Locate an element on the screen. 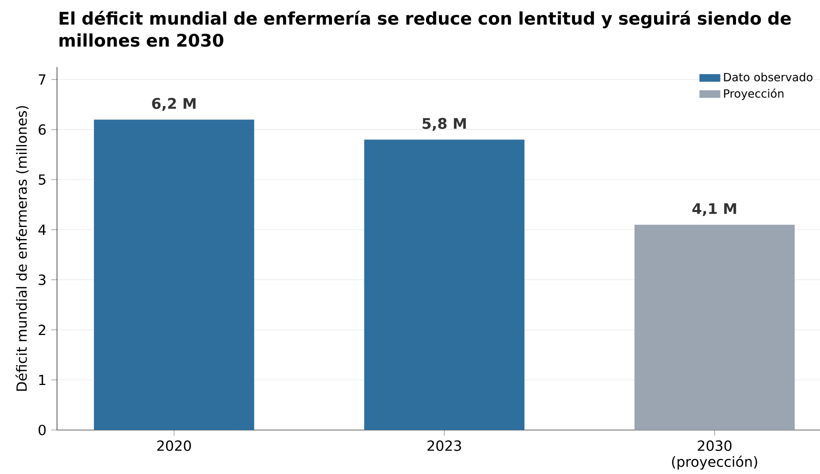 The image size is (820, 474). y-tick-label: 5 is located at coordinates (42, 179).